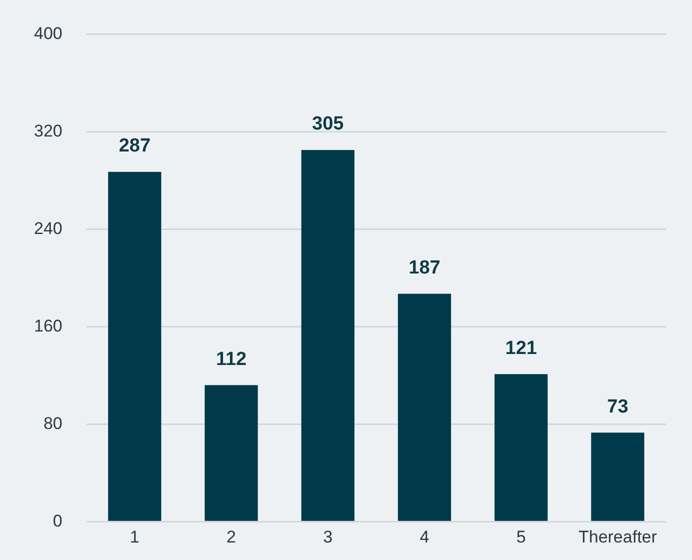 This screenshot has height=560, width=692. What do you see at coordinates (618, 536) in the screenshot?
I see `x-tick-label: Thereafter` at bounding box center [618, 536].